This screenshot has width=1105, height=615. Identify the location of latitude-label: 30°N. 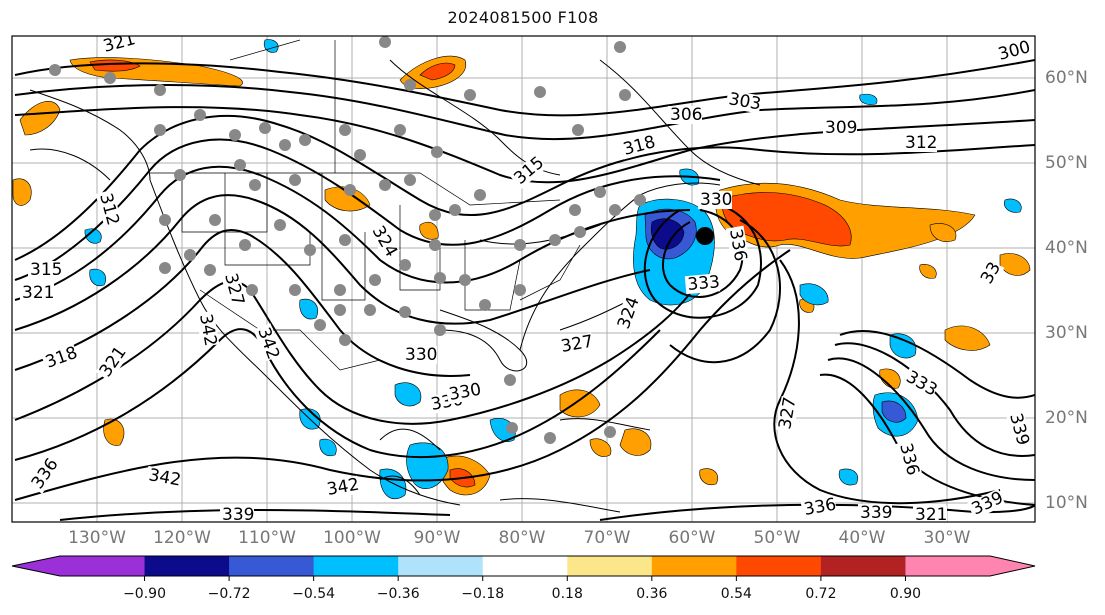
(1066, 333).